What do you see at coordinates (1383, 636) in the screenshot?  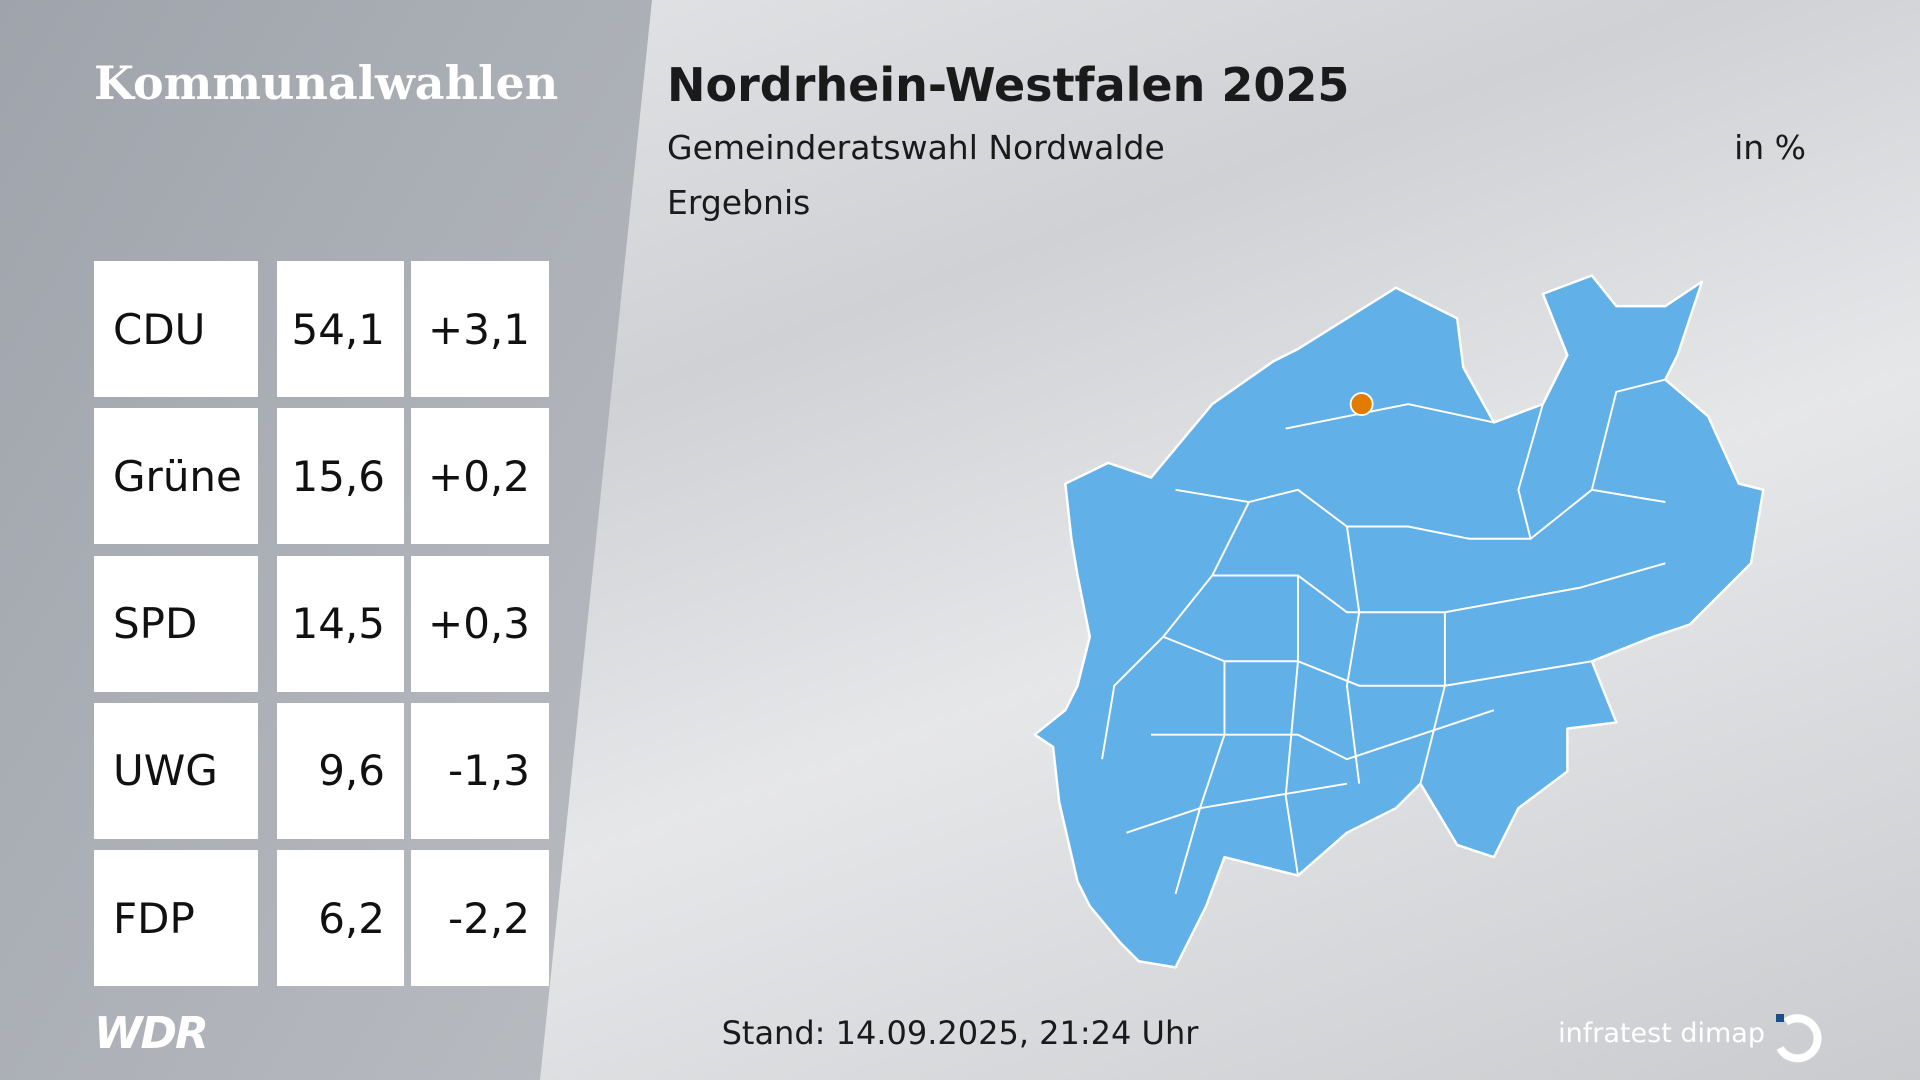 I see `district-borders` at bounding box center [1383, 636].